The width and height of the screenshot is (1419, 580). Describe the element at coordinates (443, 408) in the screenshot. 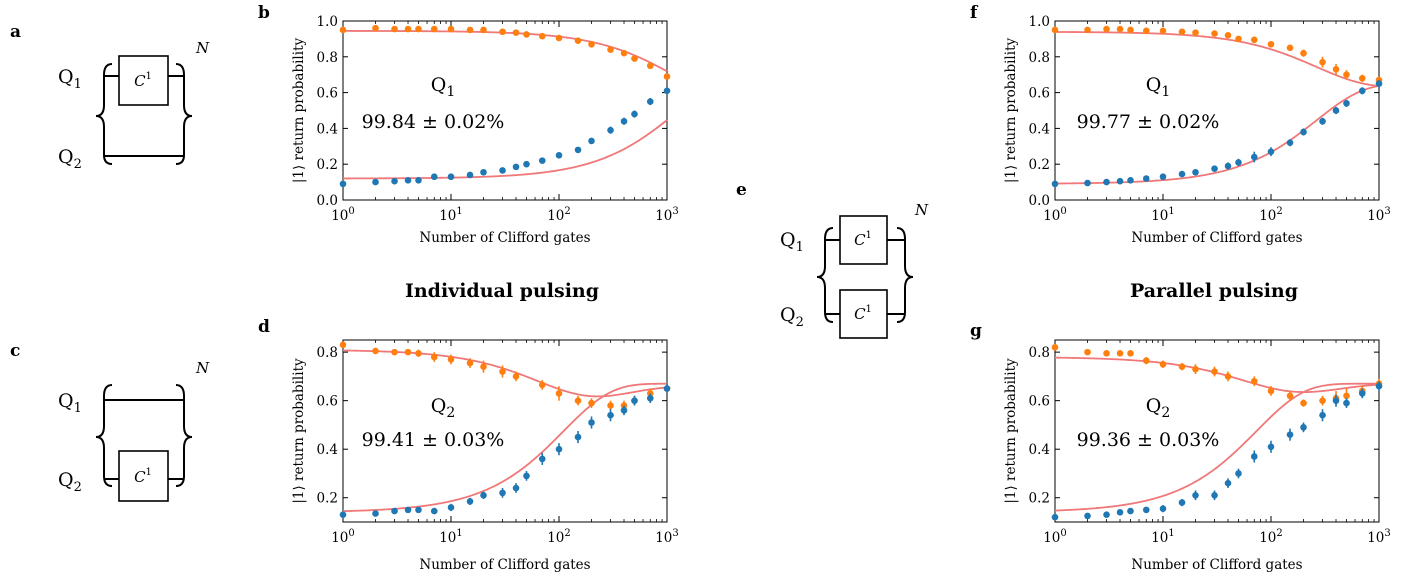

I see `qubit-annotation: Q2` at that location.